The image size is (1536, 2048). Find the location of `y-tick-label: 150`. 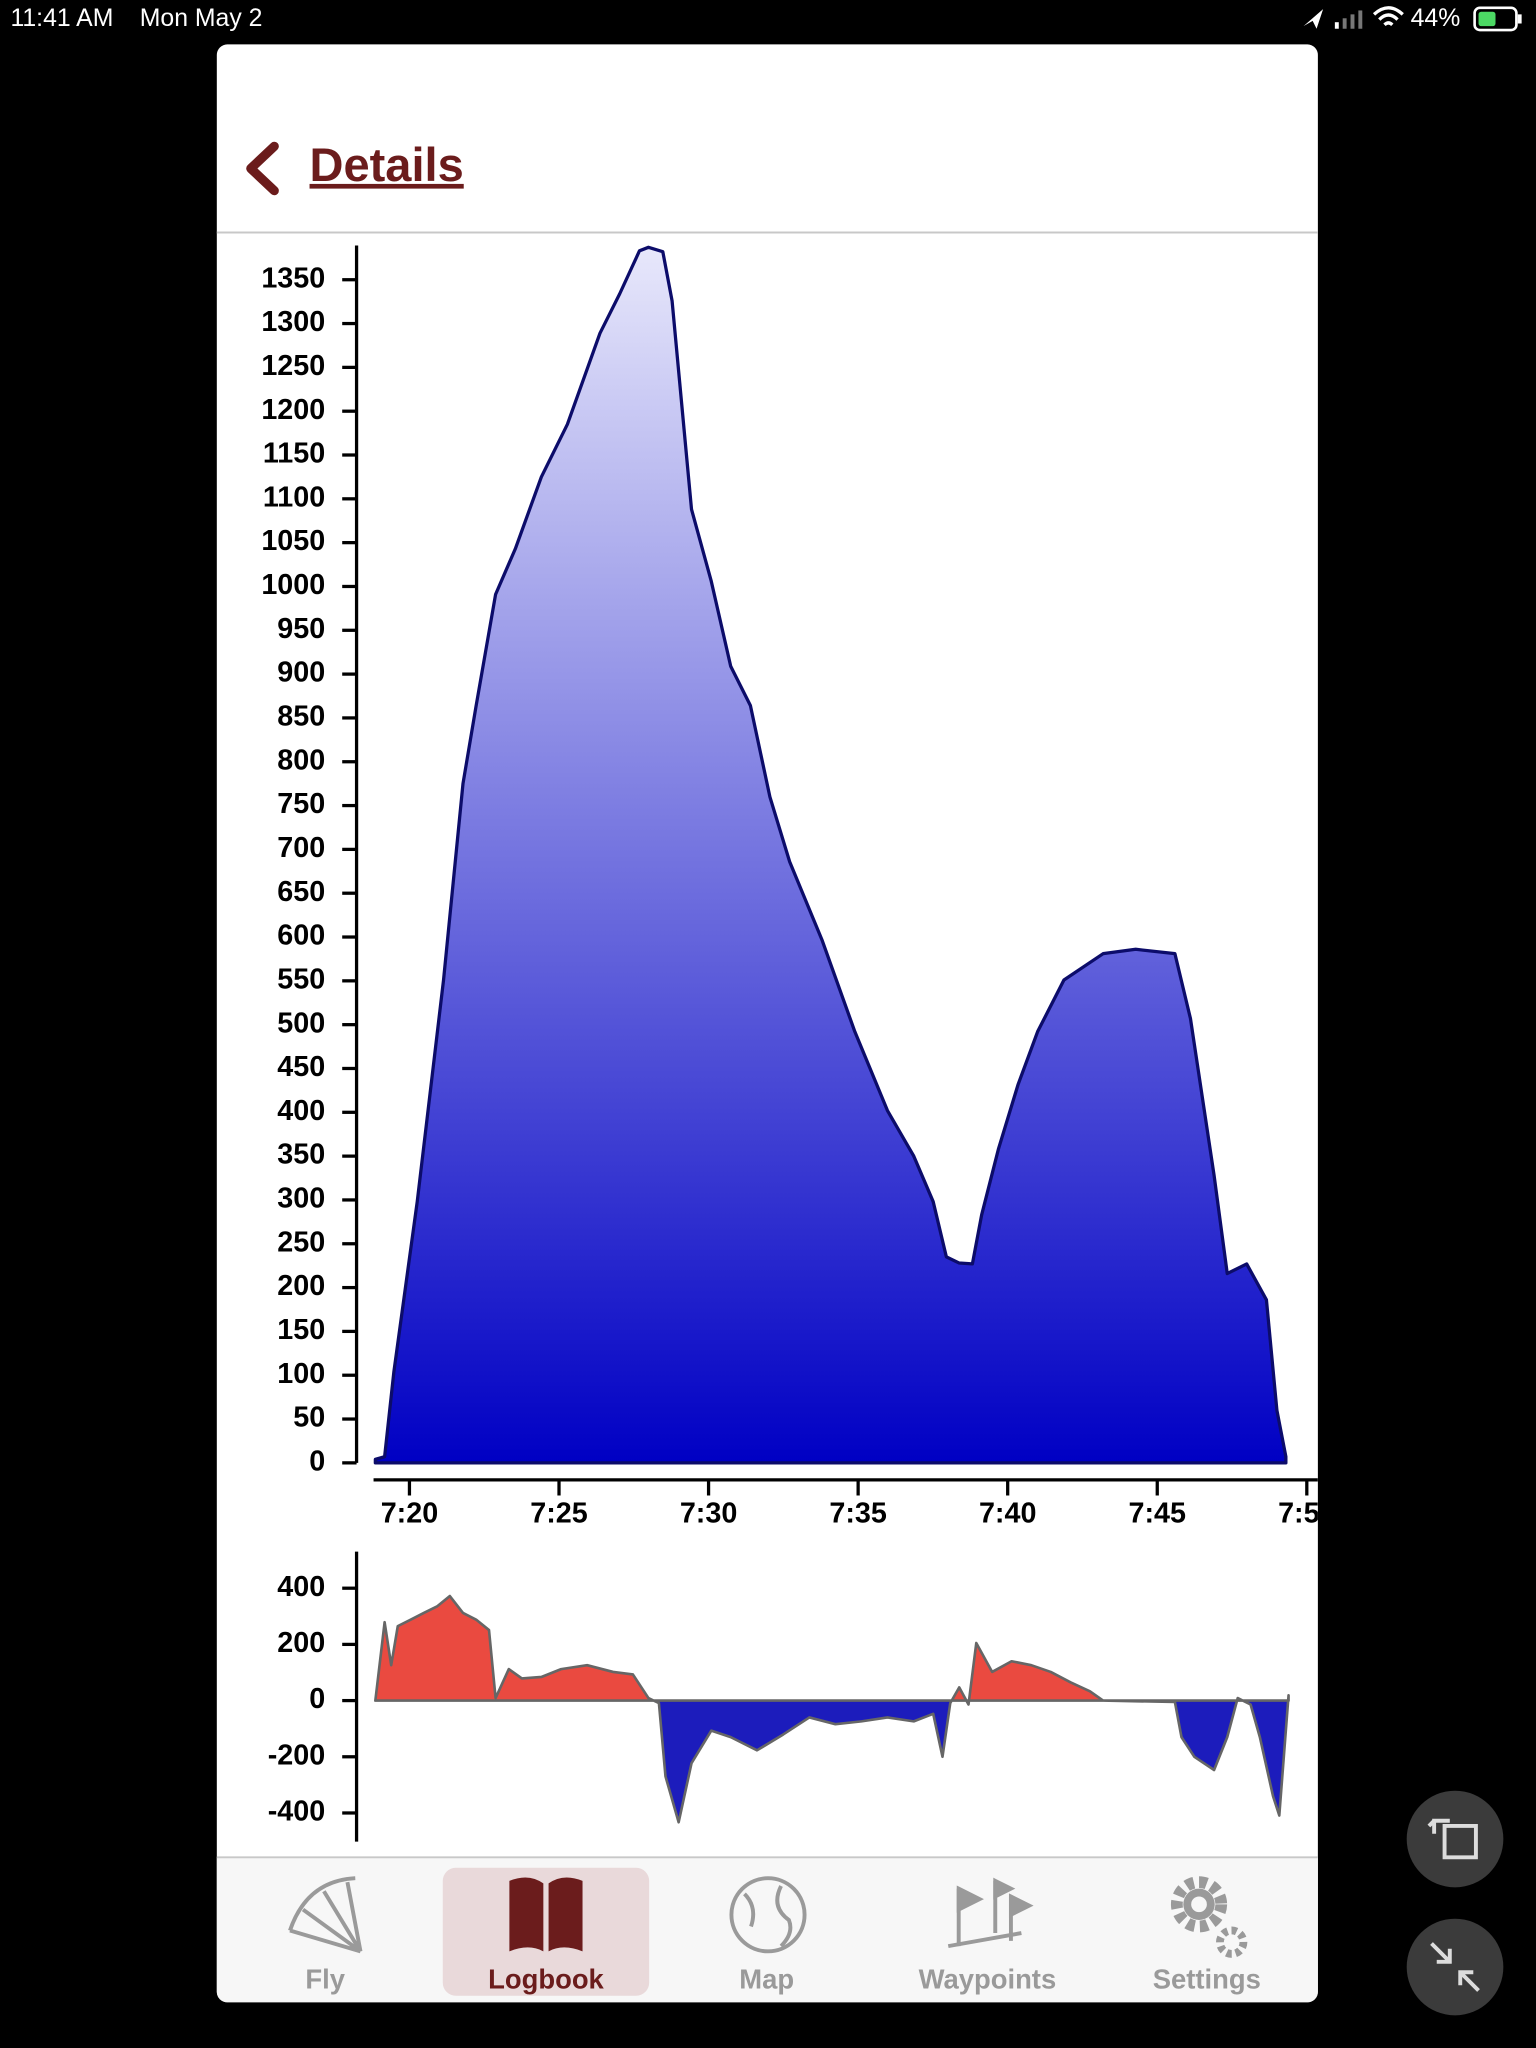

y-tick-label: 150 is located at coordinates (301, 1330).